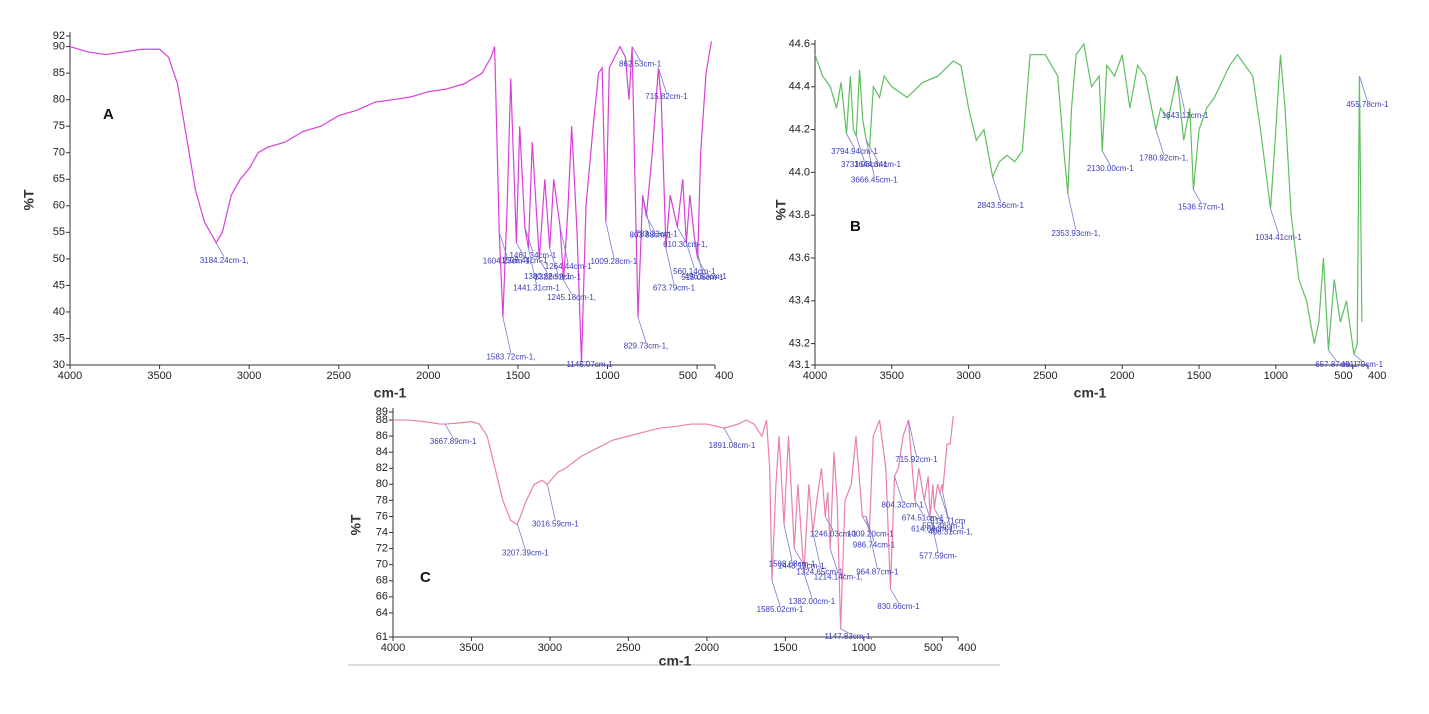 Image resolution: width=1429 pixels, height=714 pixels. I want to click on annotation-label: 1380.68cm-1, so click(547, 276).